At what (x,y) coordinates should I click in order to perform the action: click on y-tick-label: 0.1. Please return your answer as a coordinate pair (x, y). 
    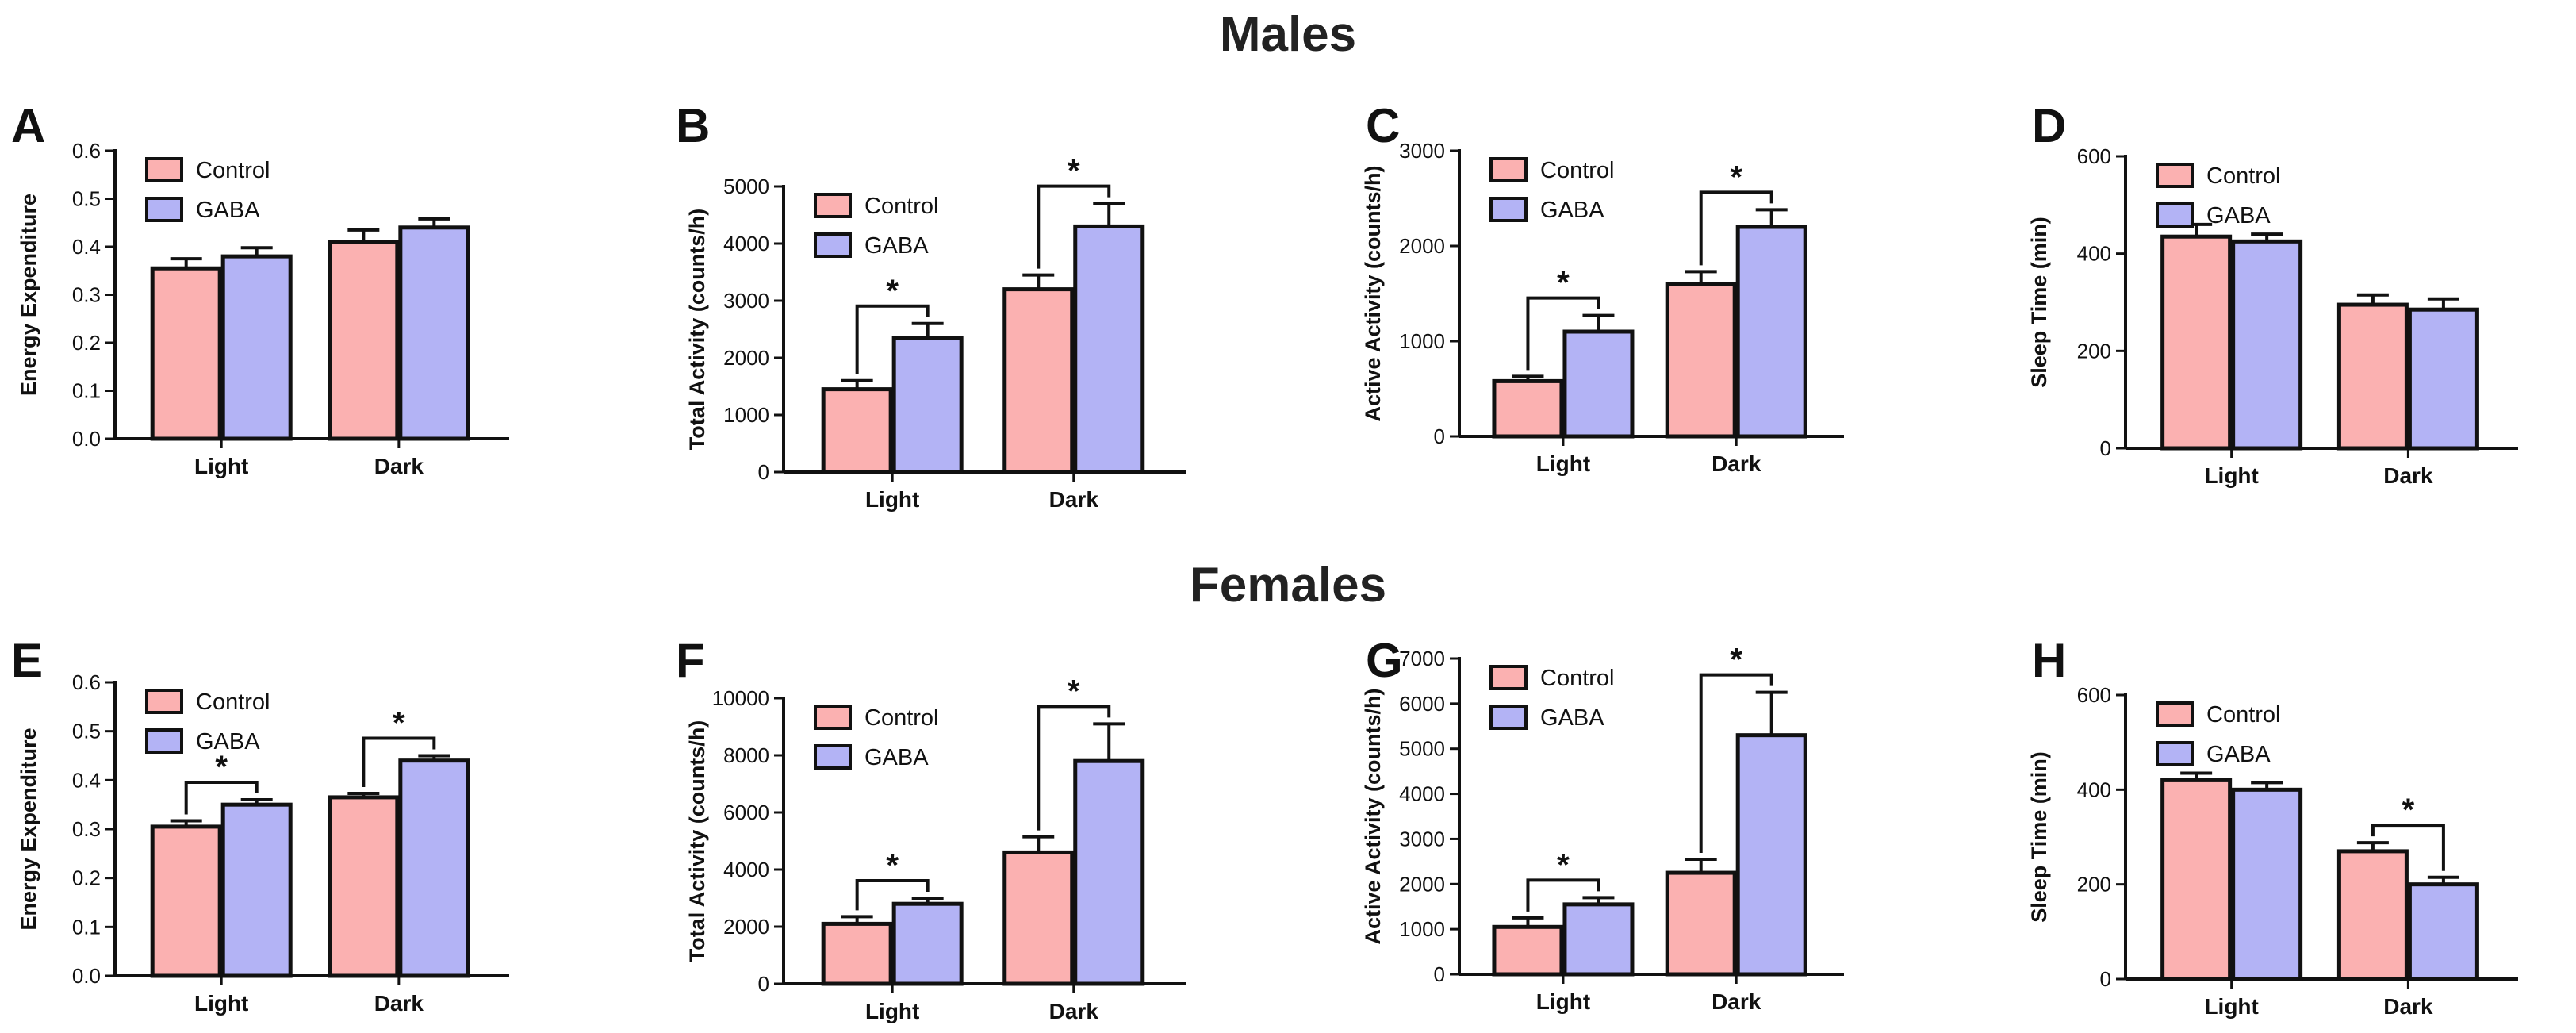
    Looking at the image, I should click on (87, 391).